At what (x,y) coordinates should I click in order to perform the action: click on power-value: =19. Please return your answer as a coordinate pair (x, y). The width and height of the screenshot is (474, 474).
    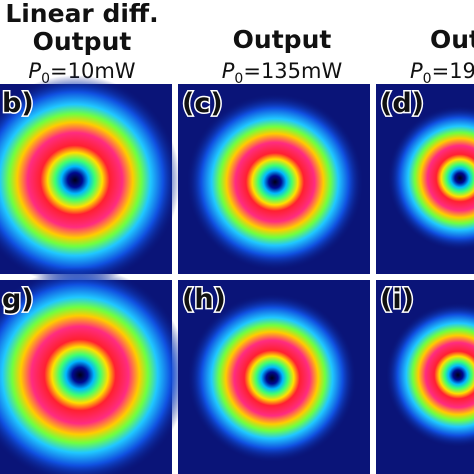
    Looking at the image, I should click on (453, 71).